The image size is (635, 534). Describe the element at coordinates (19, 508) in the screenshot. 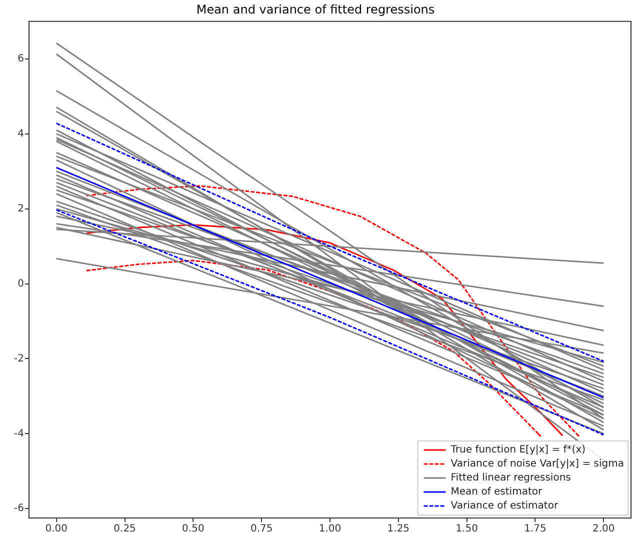

I see `y-tick-label: -6` at that location.